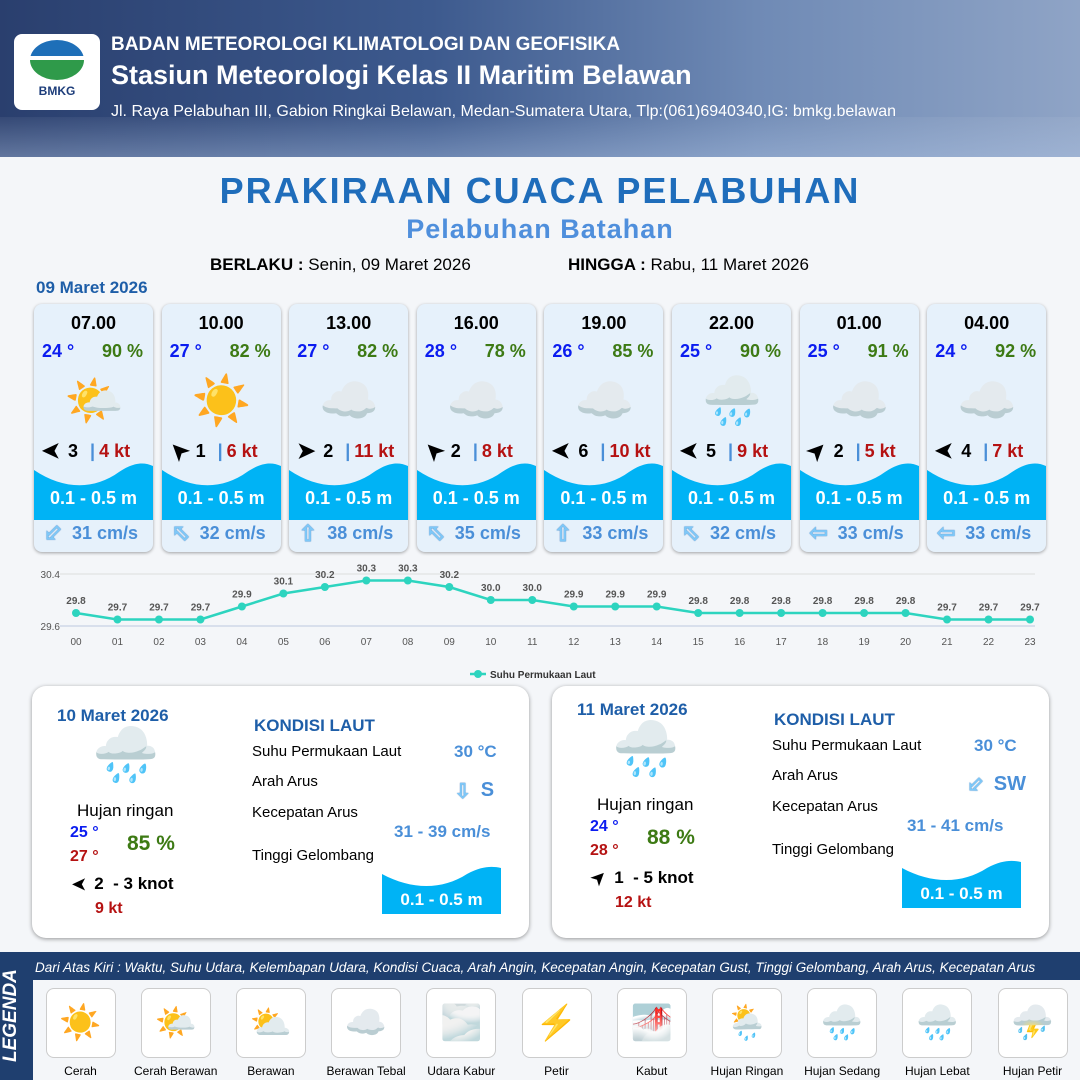  What do you see at coordinates (671, 837) in the screenshot?
I see `humidity: 88 %` at bounding box center [671, 837].